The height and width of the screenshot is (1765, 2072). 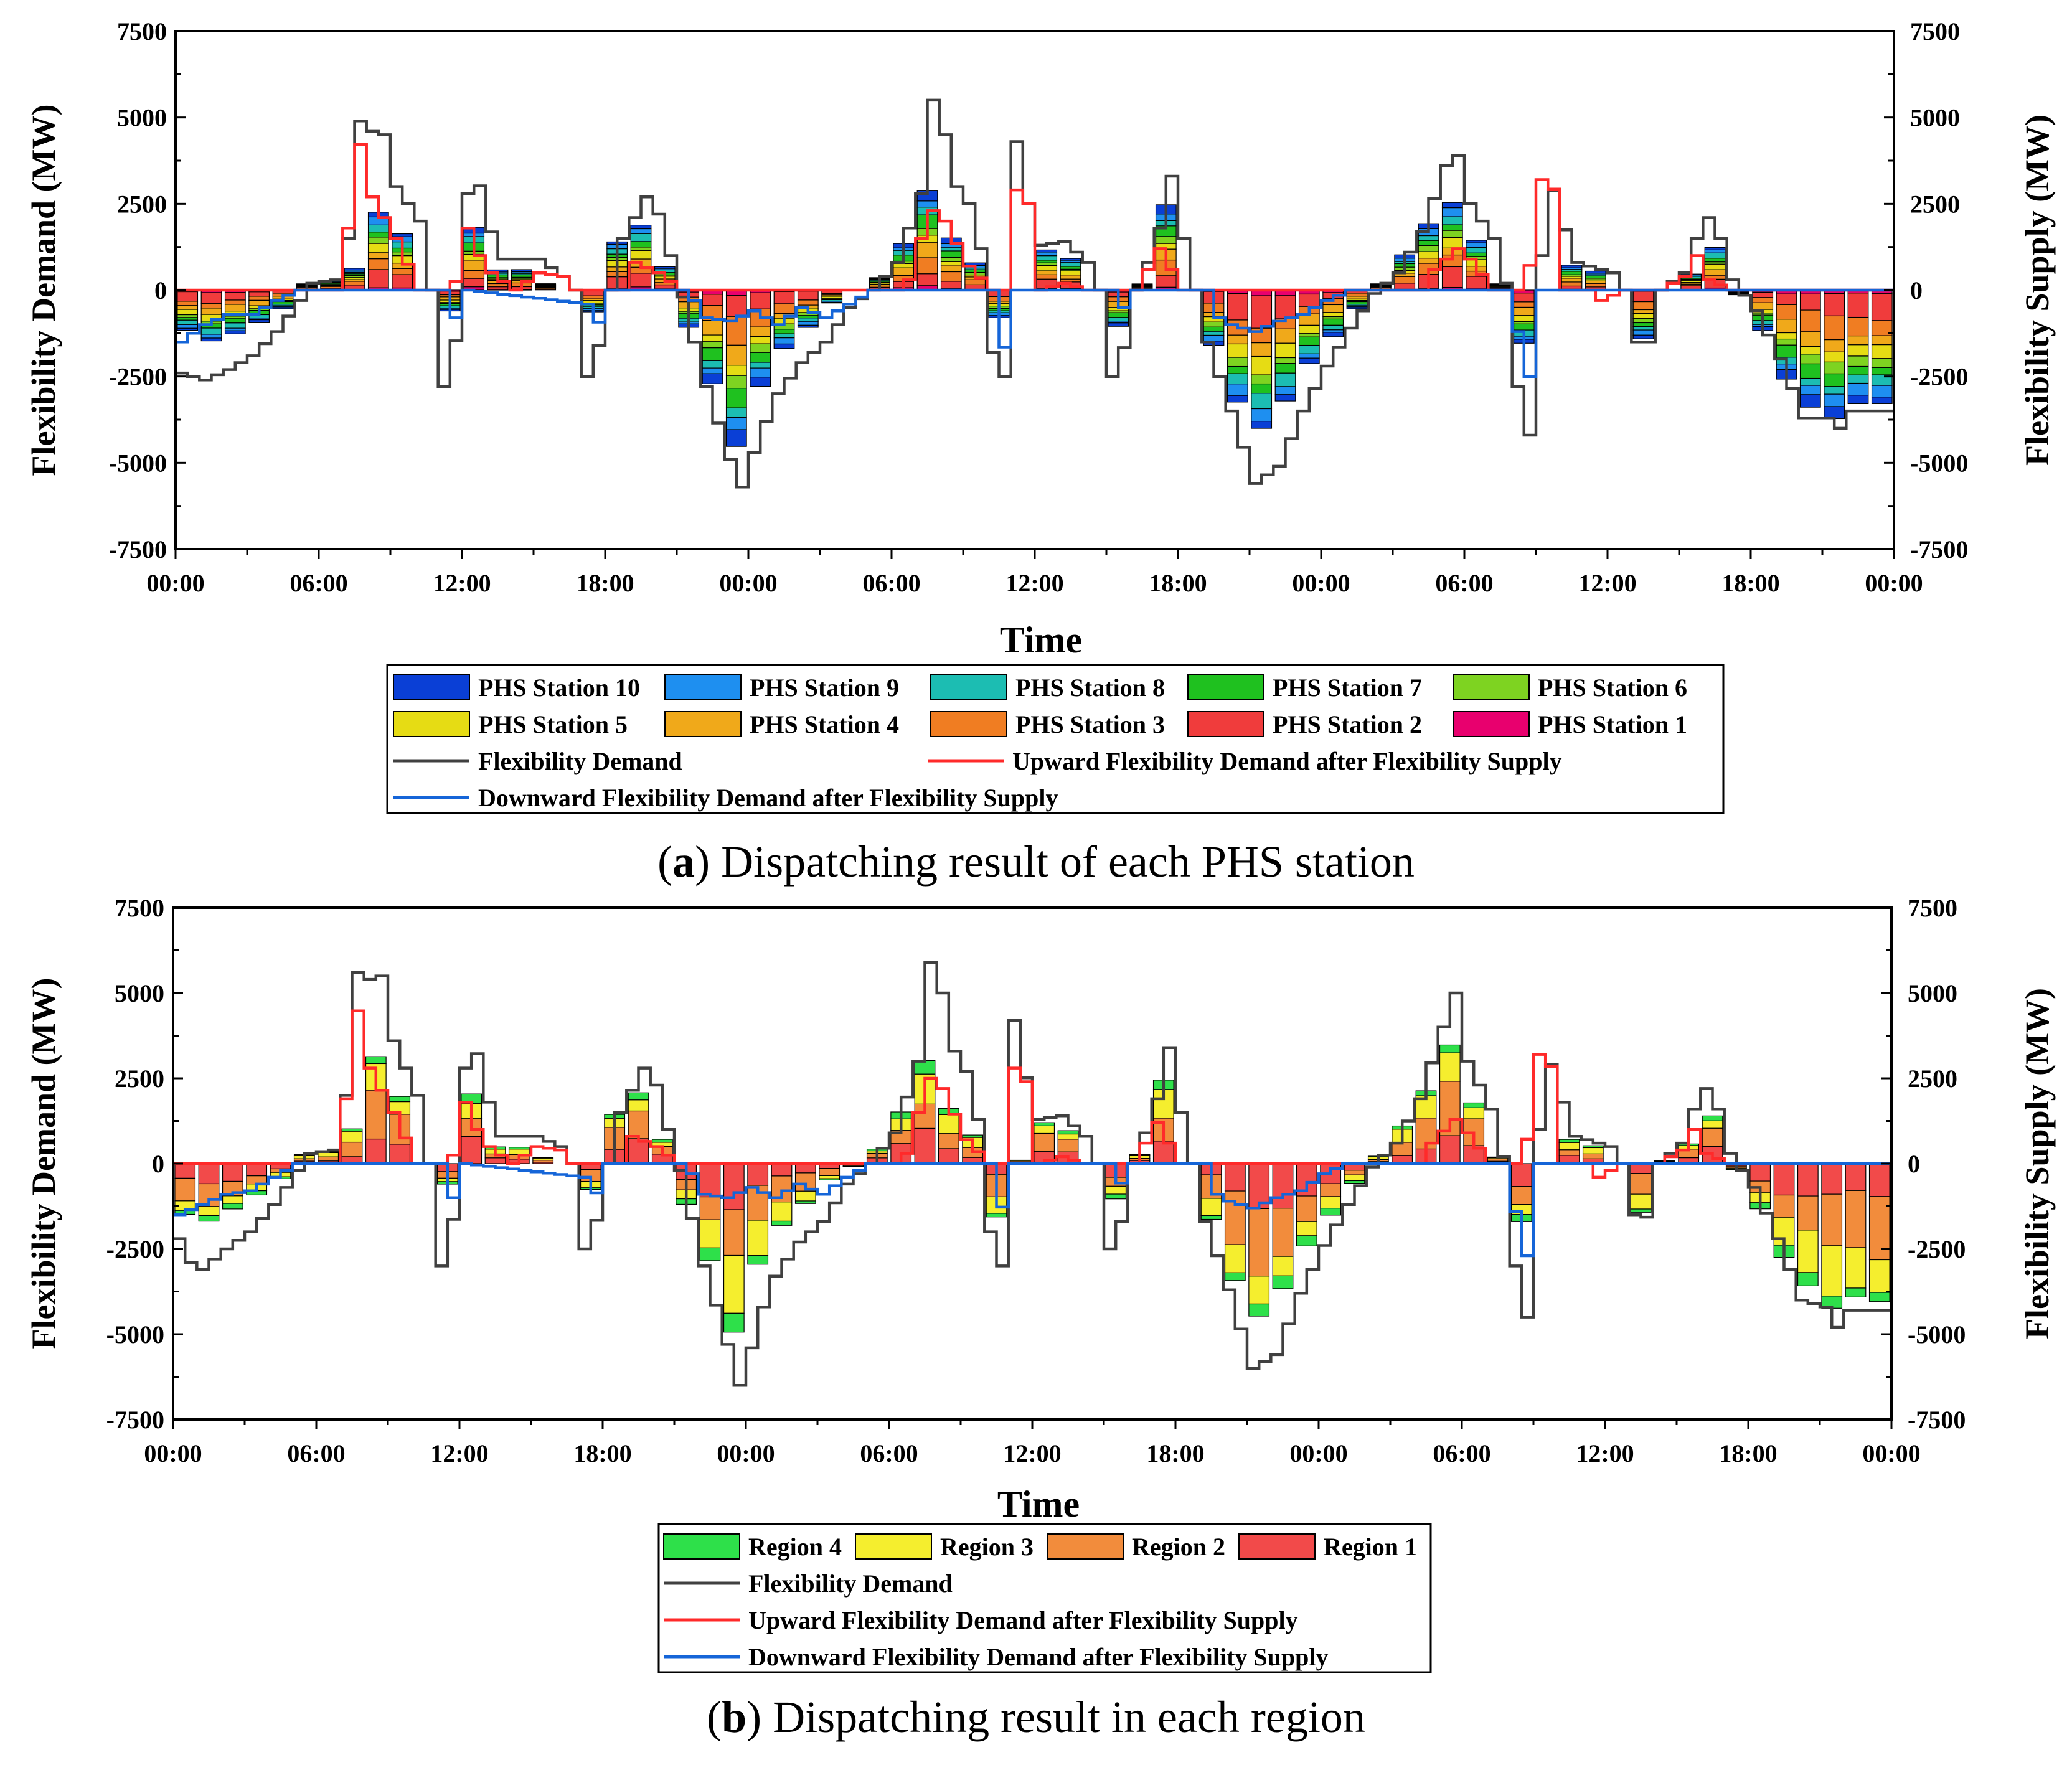 What do you see at coordinates (1935, 31) in the screenshot?
I see `y-tick-label-right: 7500` at bounding box center [1935, 31].